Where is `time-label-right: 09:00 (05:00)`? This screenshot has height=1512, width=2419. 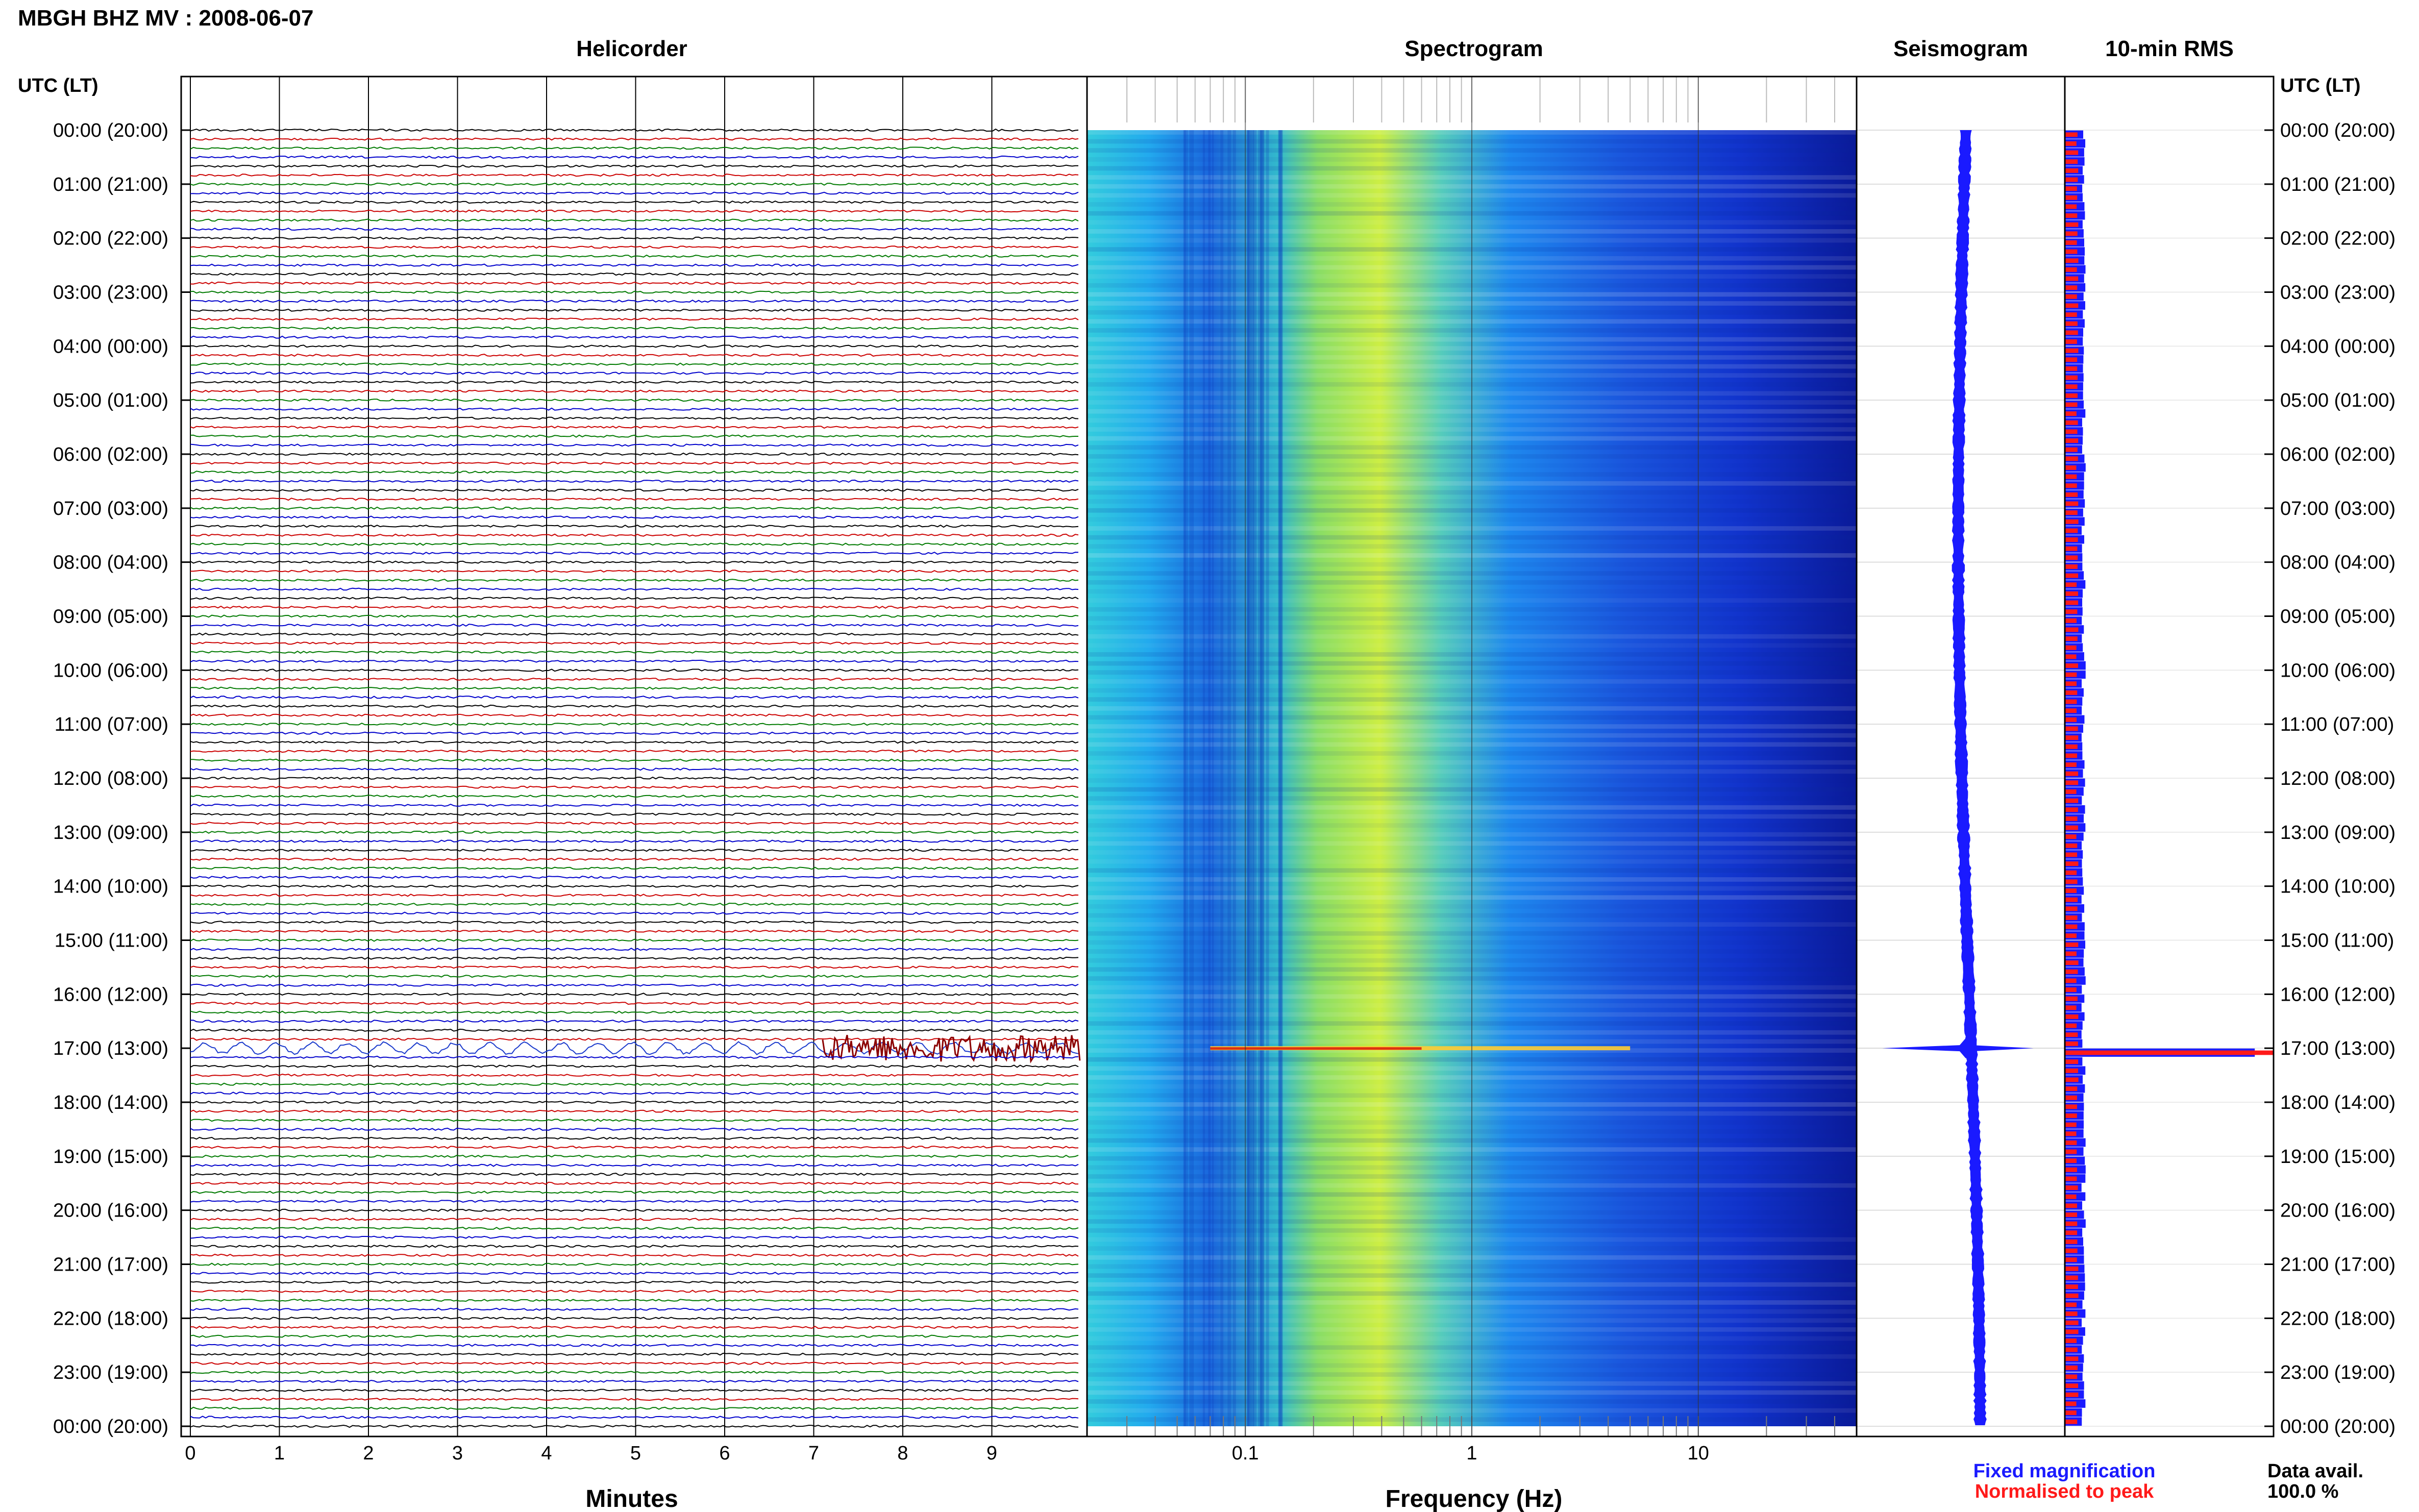 time-label-right: 09:00 (05:00) is located at coordinates (2338, 617).